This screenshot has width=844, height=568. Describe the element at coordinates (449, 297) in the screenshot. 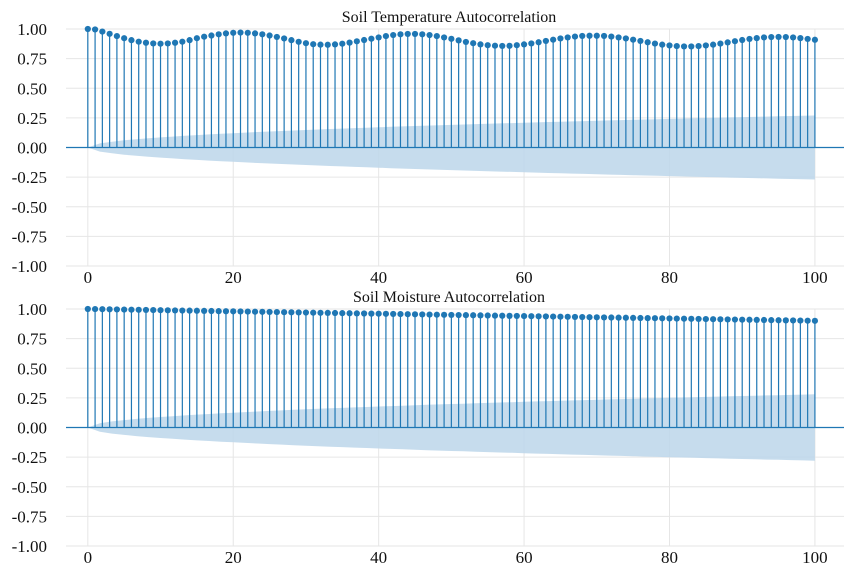

I see `chart-title: Soil Moisture Autocorrelation` at that location.